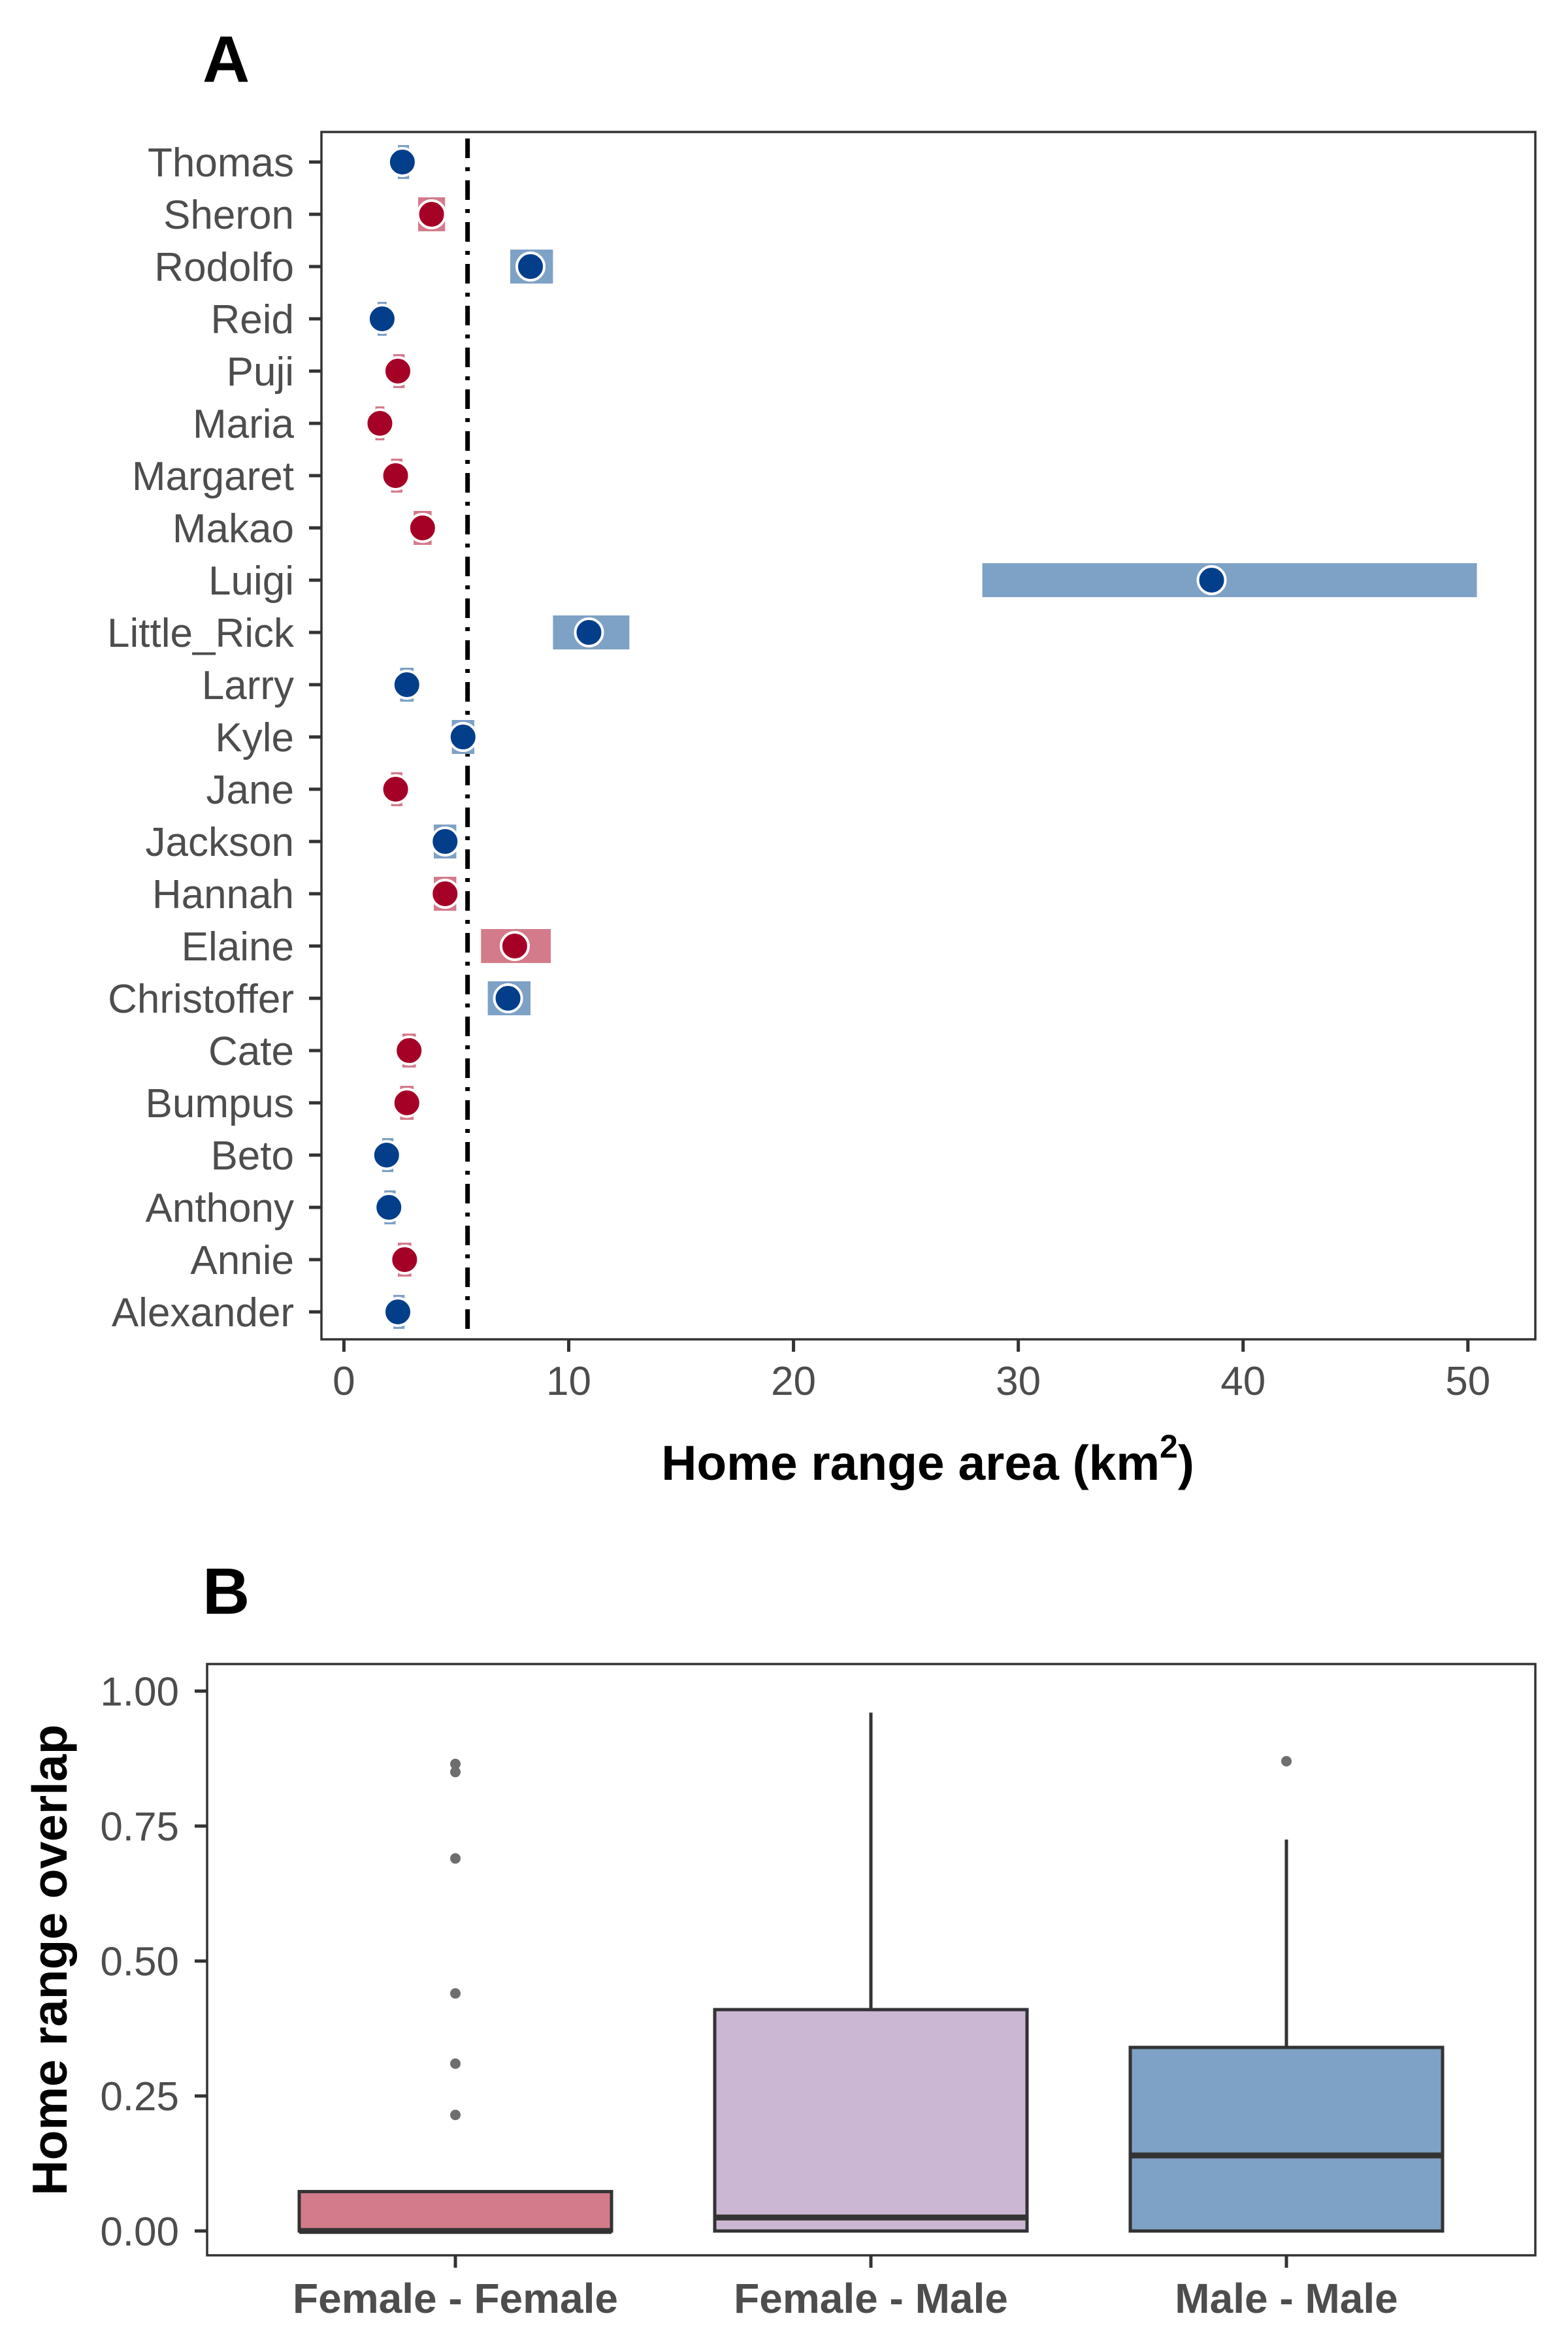  What do you see at coordinates (242, 1260) in the screenshot?
I see `y-tick-label: Annie` at bounding box center [242, 1260].